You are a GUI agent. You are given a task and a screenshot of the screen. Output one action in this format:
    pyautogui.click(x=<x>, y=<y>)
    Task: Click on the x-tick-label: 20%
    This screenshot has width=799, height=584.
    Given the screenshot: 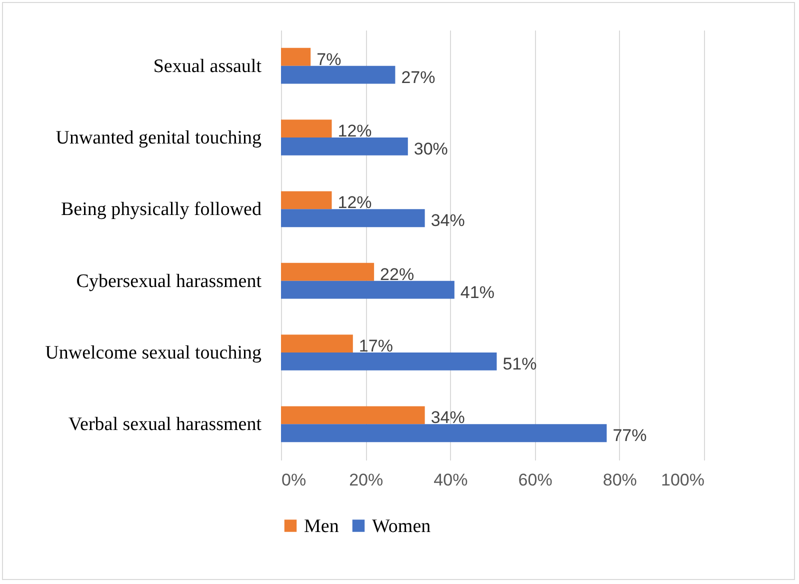 What is the action you would take?
    pyautogui.click(x=366, y=480)
    